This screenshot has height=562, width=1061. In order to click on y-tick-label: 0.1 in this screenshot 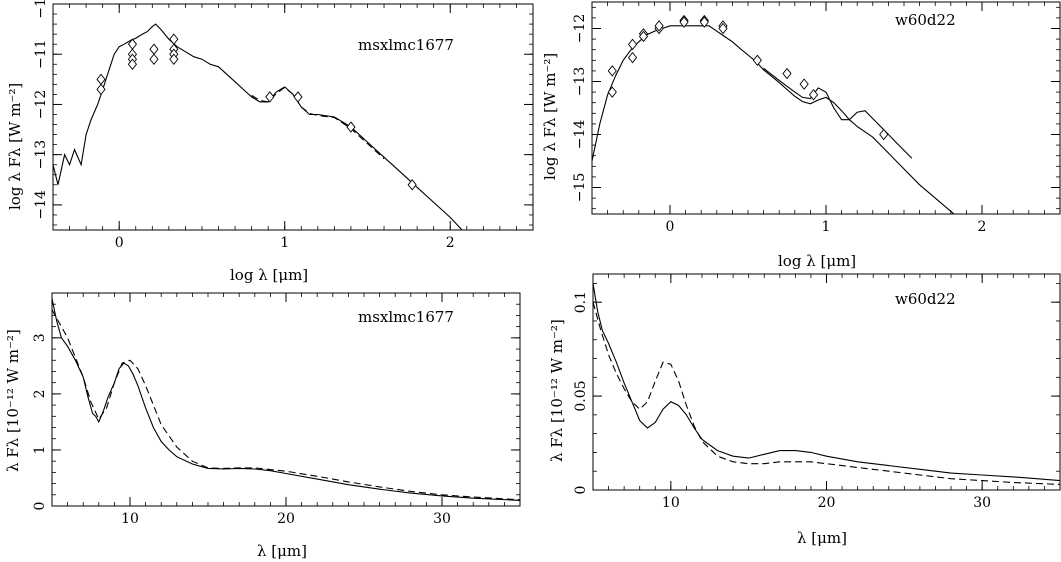, I will do `click(581, 302)`.